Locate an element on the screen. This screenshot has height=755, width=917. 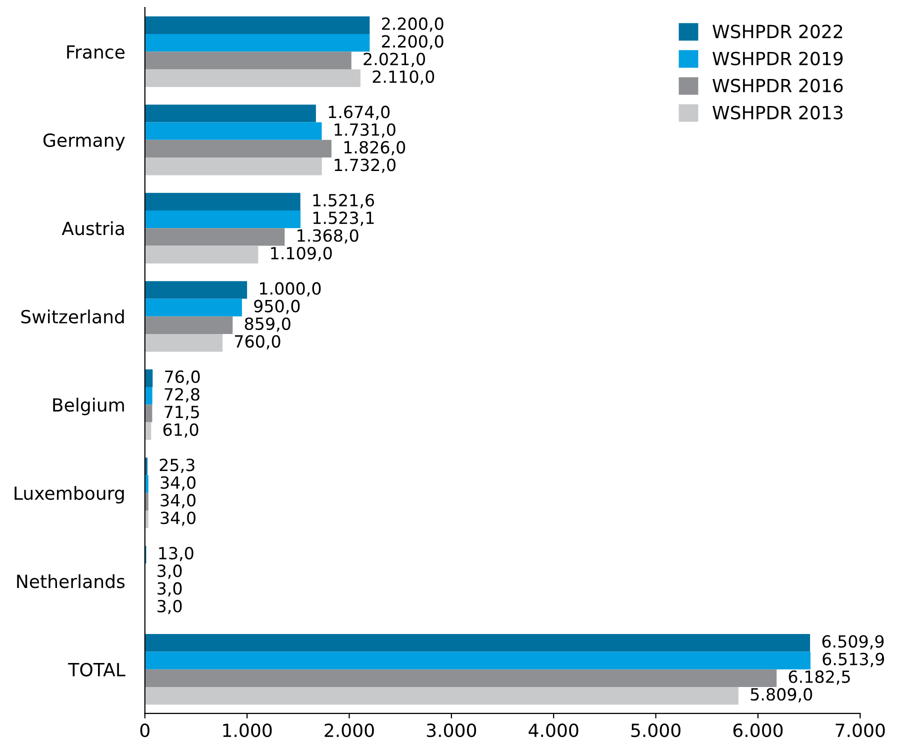
data-label: 5.809,0 is located at coordinates (781, 695).